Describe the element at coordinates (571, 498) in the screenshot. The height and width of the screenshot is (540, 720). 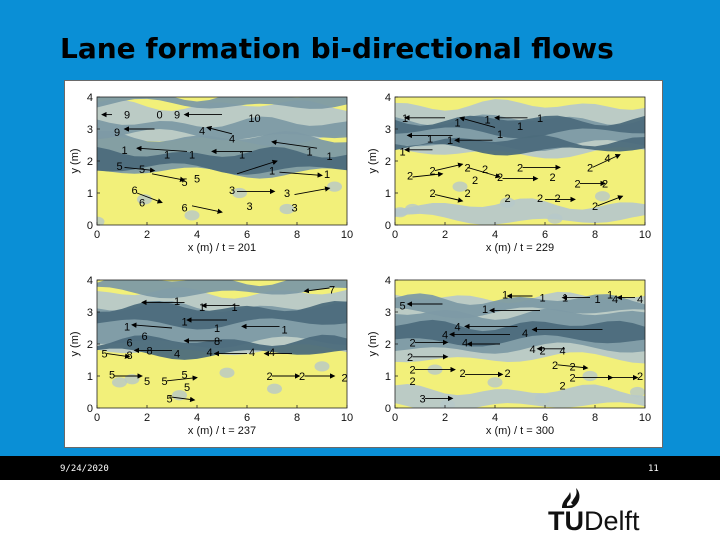
I see `flame-icon` at that location.